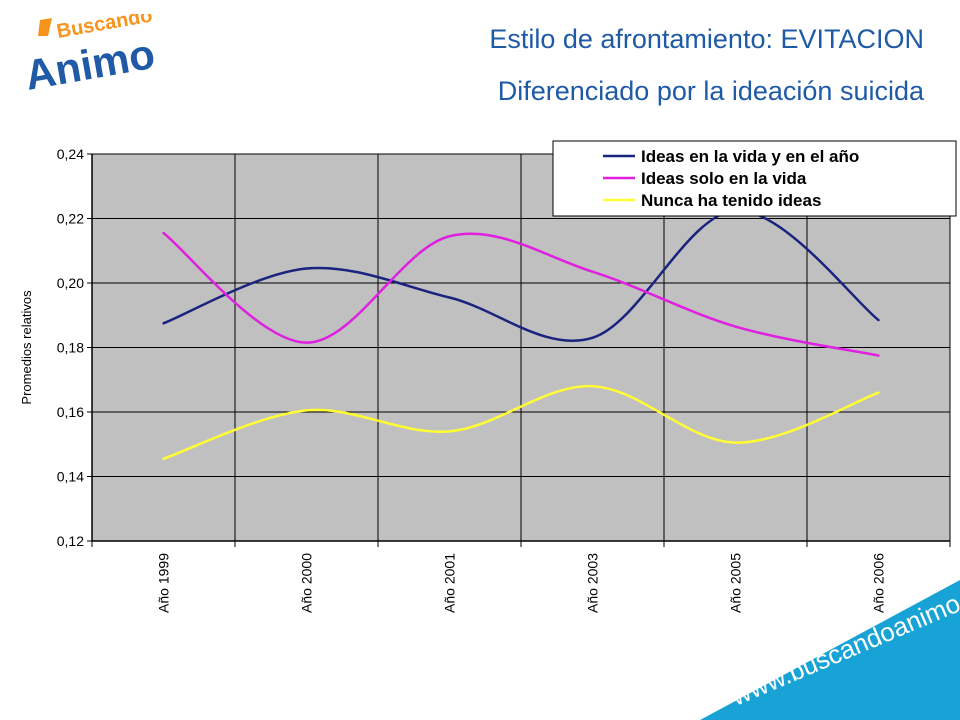 The image size is (960, 720). What do you see at coordinates (879, 583) in the screenshot?
I see `x-tick-label: Año 2006` at bounding box center [879, 583].